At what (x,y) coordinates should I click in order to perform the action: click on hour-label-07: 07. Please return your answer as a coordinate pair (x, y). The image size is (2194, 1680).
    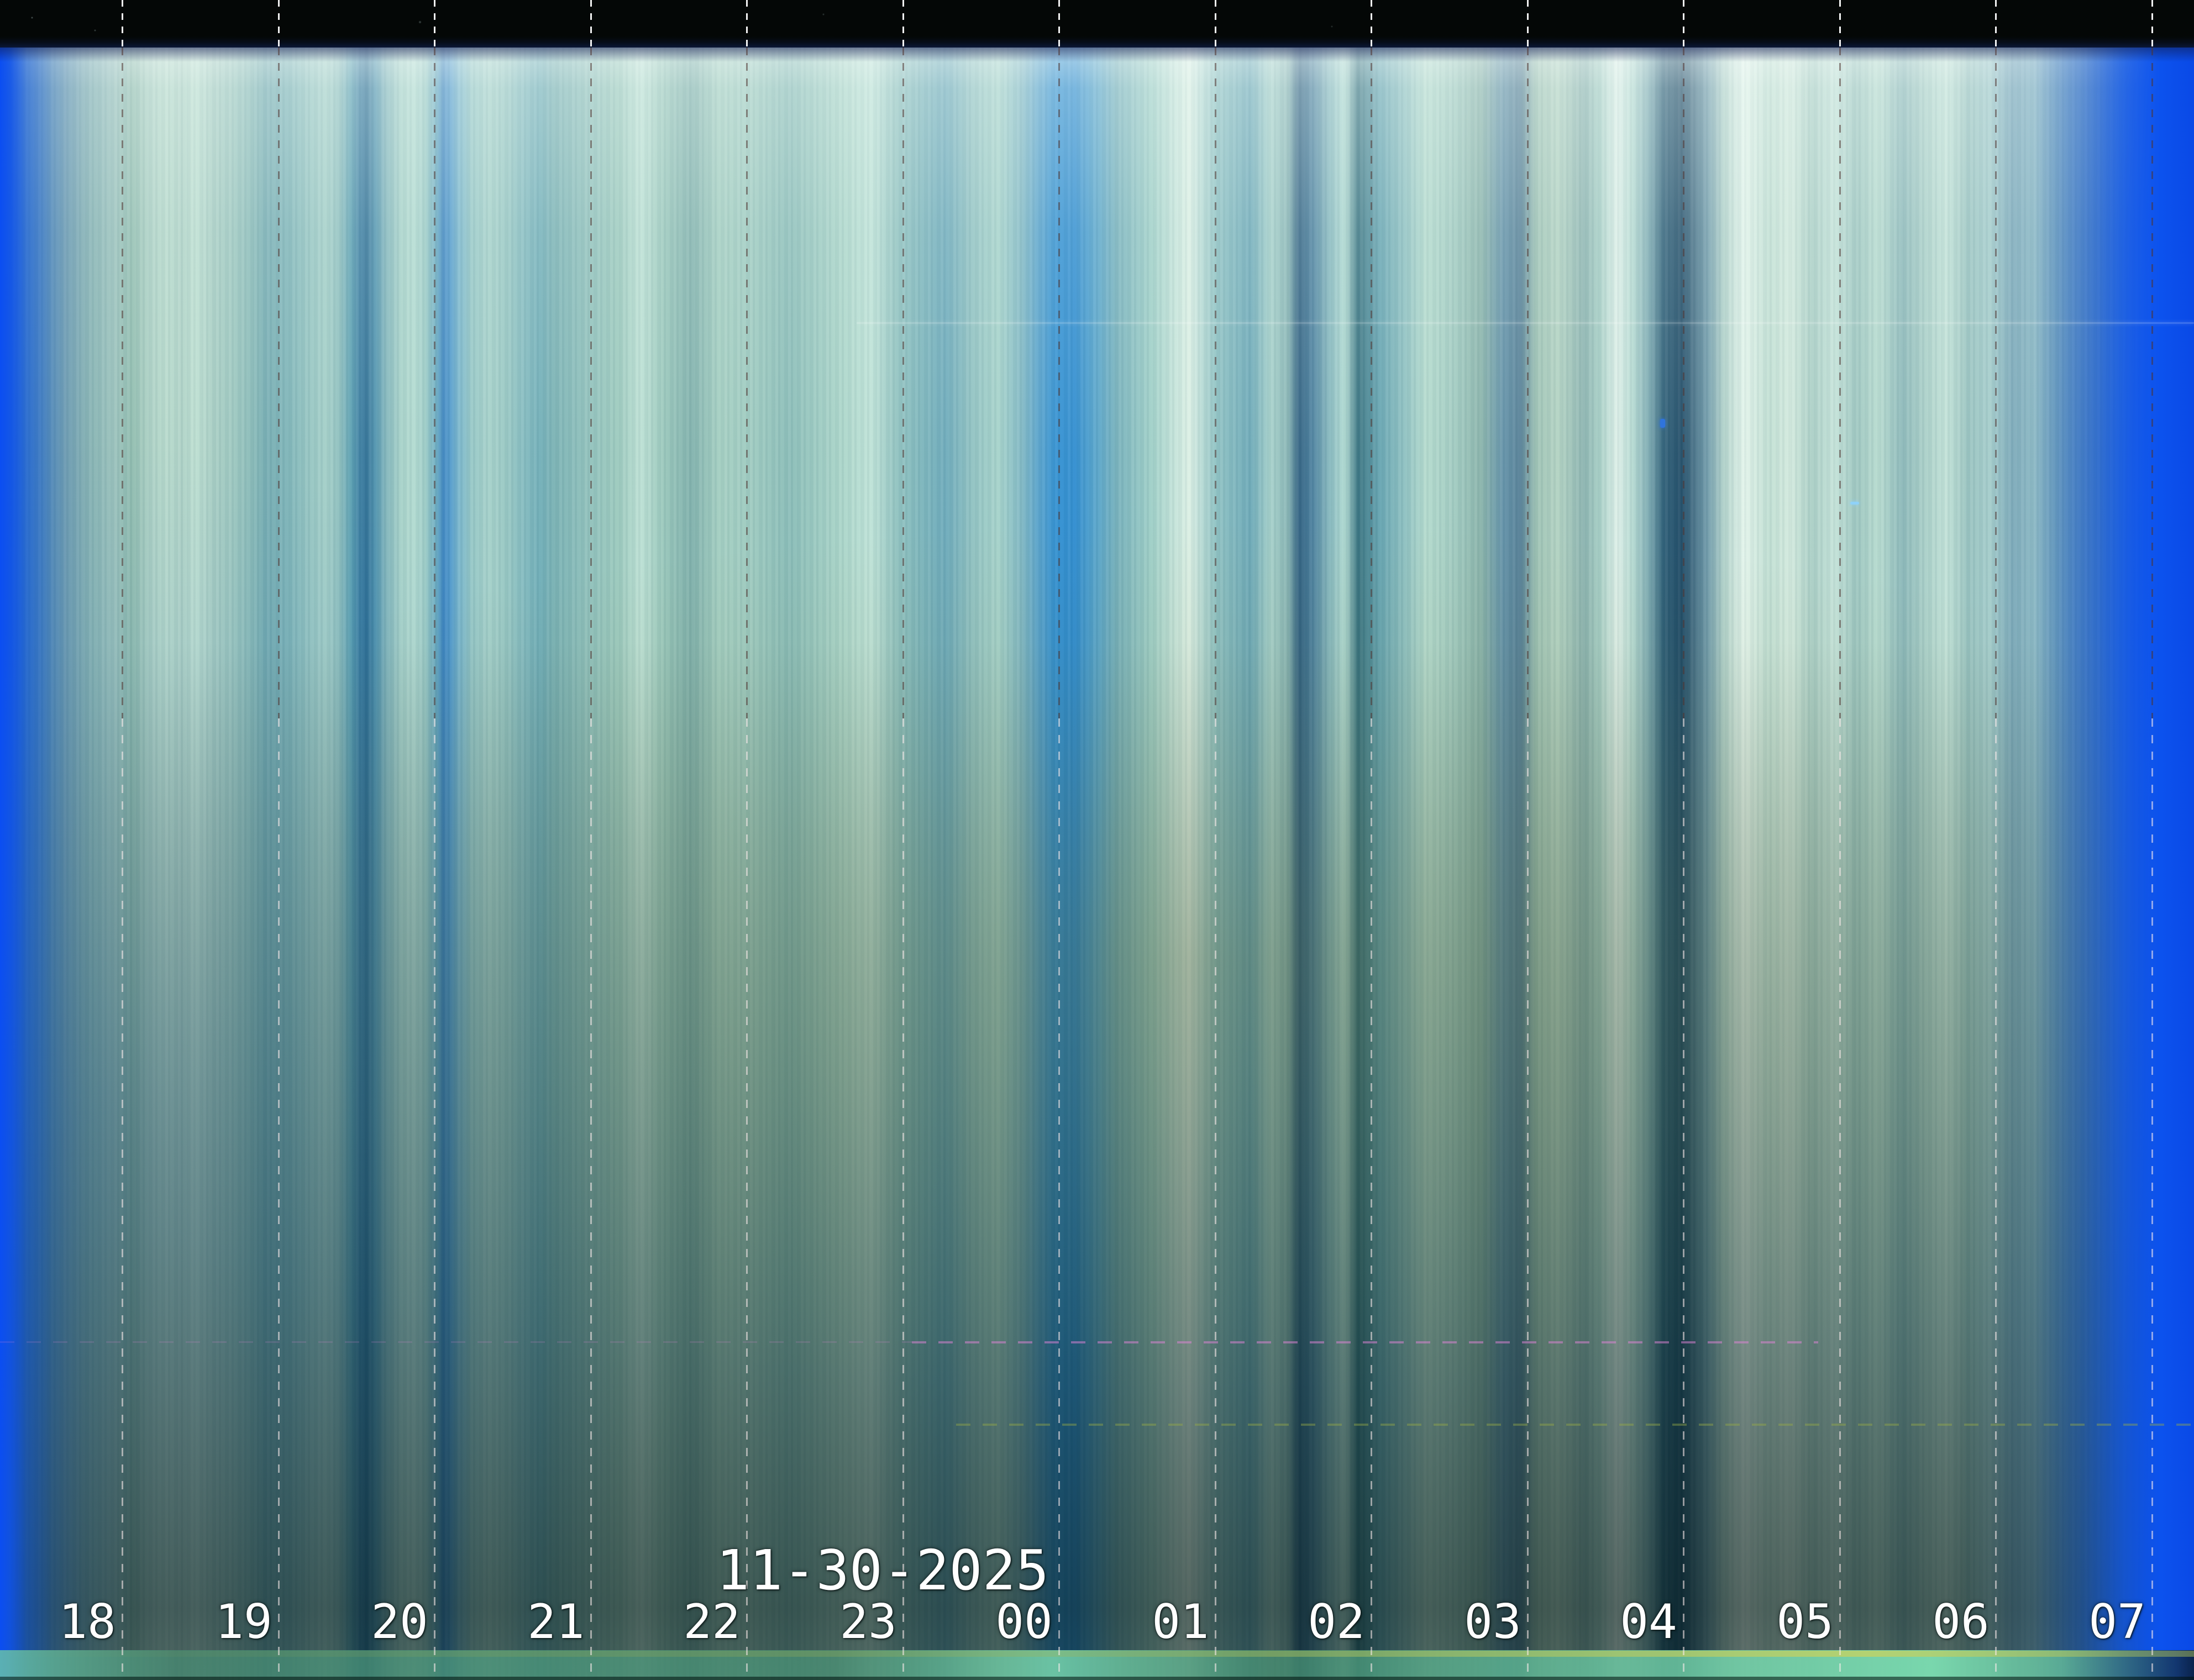
    Looking at the image, I should click on (2117, 1622).